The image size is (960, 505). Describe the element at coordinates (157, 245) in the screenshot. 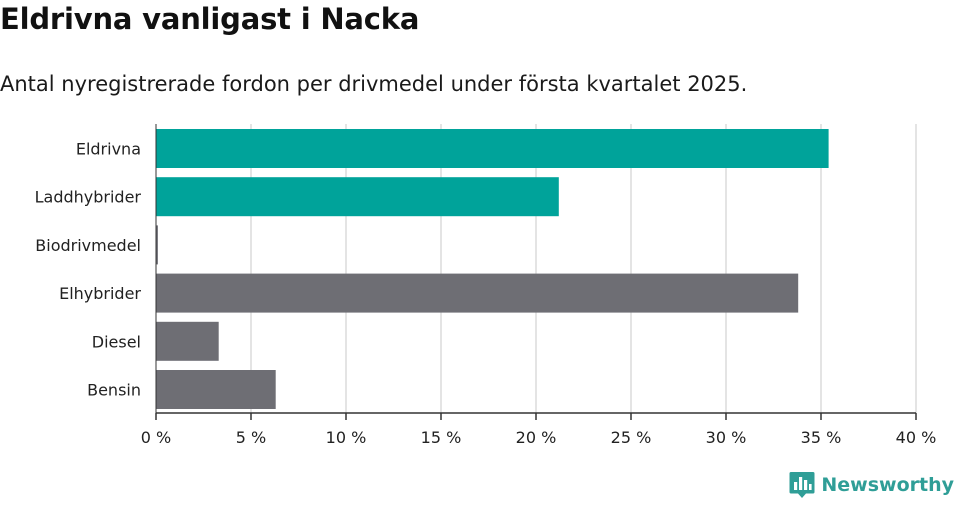

I see `bar-biodrivmedel` at that location.